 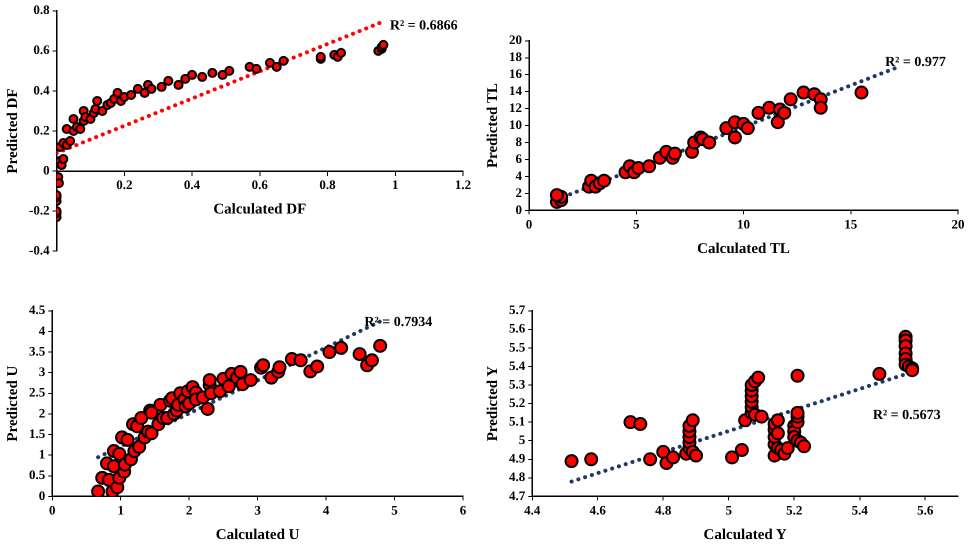 What do you see at coordinates (327, 184) in the screenshot?
I see `x-tick-label: 0.8` at bounding box center [327, 184].